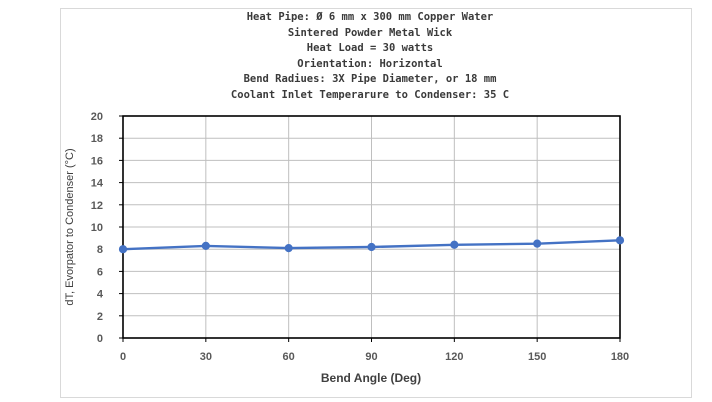 This screenshot has height=402, width=712. What do you see at coordinates (370, 63) in the screenshot?
I see `title-line-4: Orientation: Horizontal` at bounding box center [370, 63].